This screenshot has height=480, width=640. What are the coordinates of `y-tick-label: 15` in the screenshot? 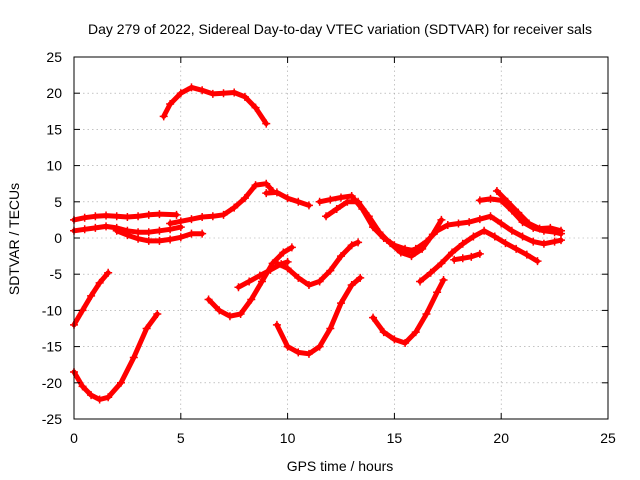 It's located at (54, 129).